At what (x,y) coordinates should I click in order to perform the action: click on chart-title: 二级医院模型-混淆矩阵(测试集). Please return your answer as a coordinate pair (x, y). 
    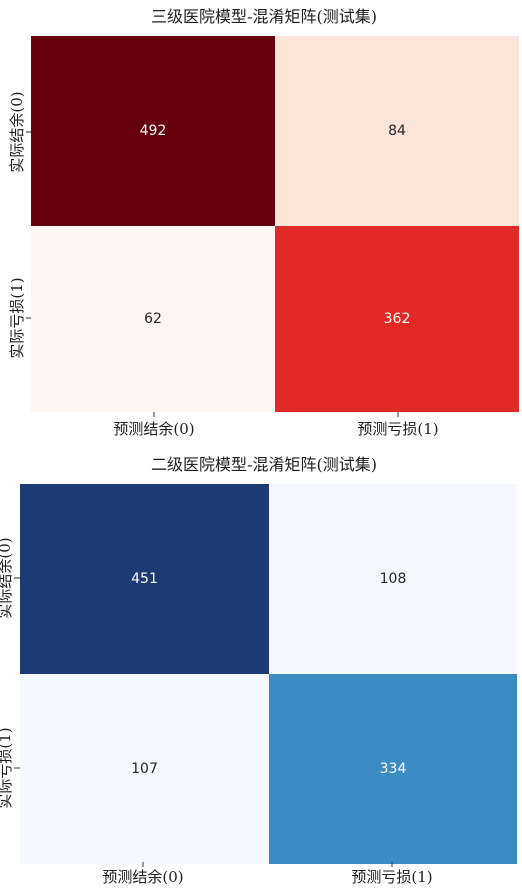
    Looking at the image, I should click on (264, 464).